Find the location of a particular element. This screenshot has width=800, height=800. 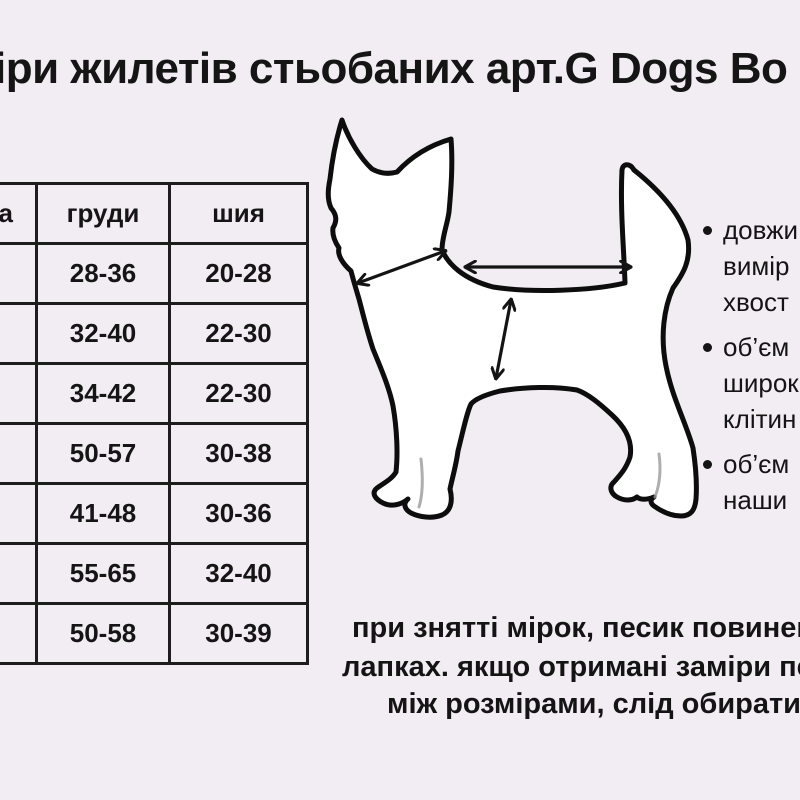

table-row: 34-42 22-30 is located at coordinates (154, 393).